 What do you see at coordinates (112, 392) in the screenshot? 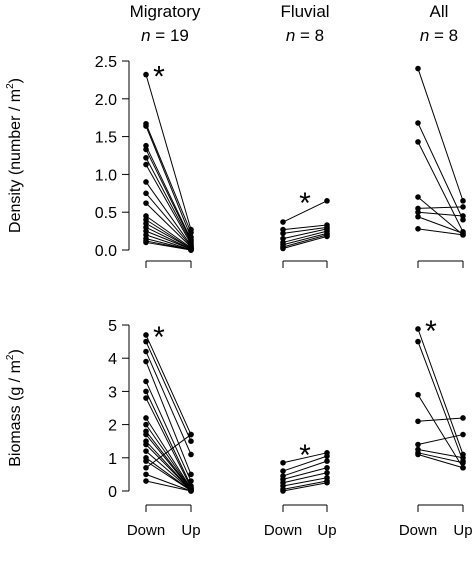
I see `biomass-y-tick-label: 3` at bounding box center [112, 392].